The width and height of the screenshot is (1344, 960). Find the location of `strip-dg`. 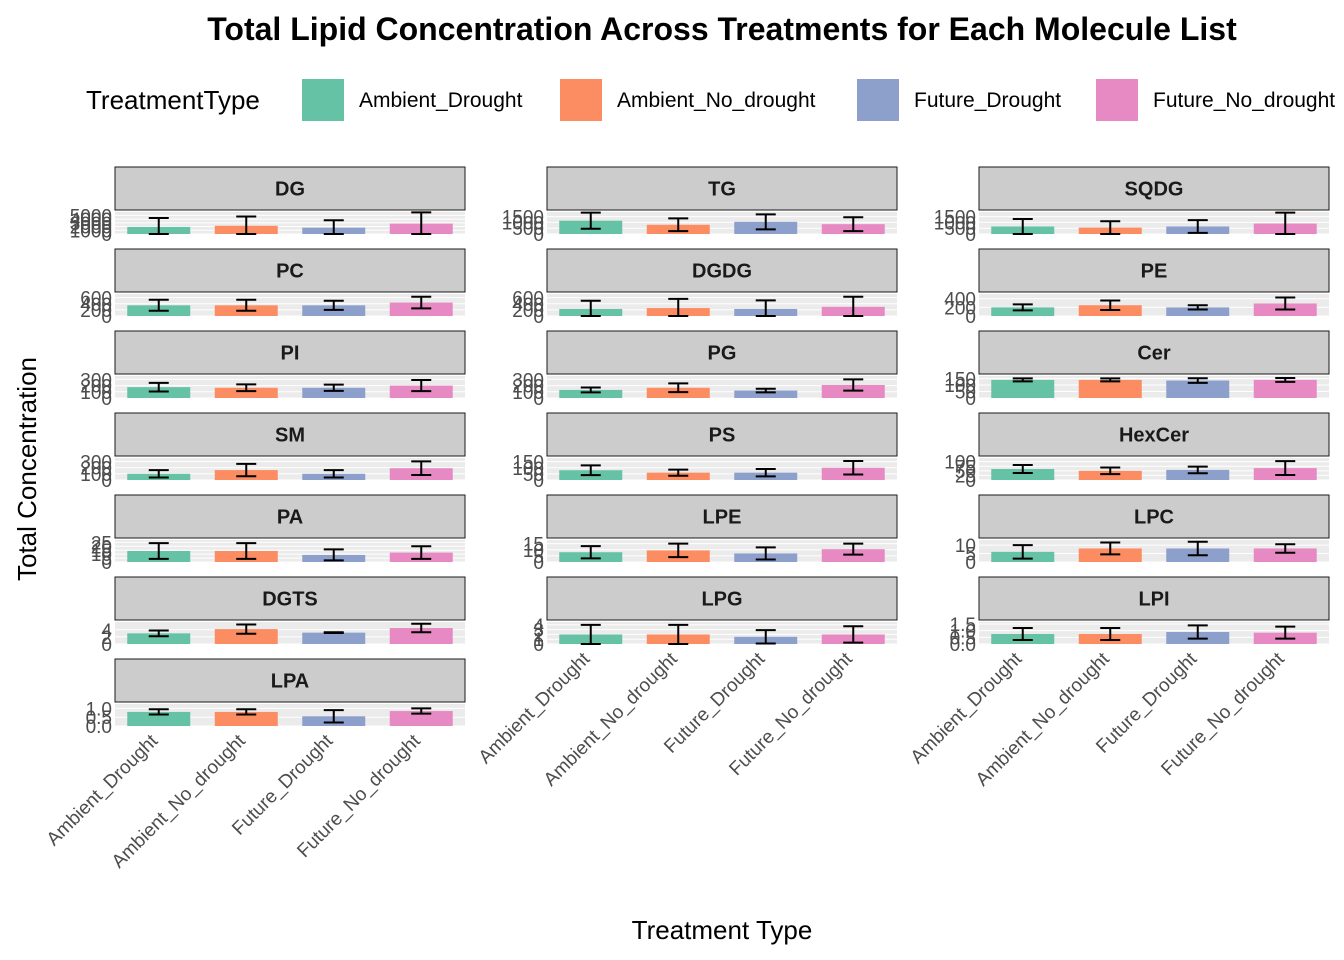

strip-dg is located at coordinates (290, 188).